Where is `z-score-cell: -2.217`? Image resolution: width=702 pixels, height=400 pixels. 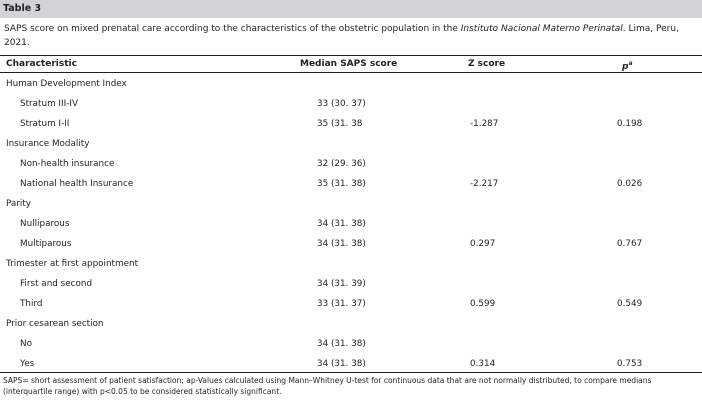 z-score-cell: -2.217 is located at coordinates (484, 184).